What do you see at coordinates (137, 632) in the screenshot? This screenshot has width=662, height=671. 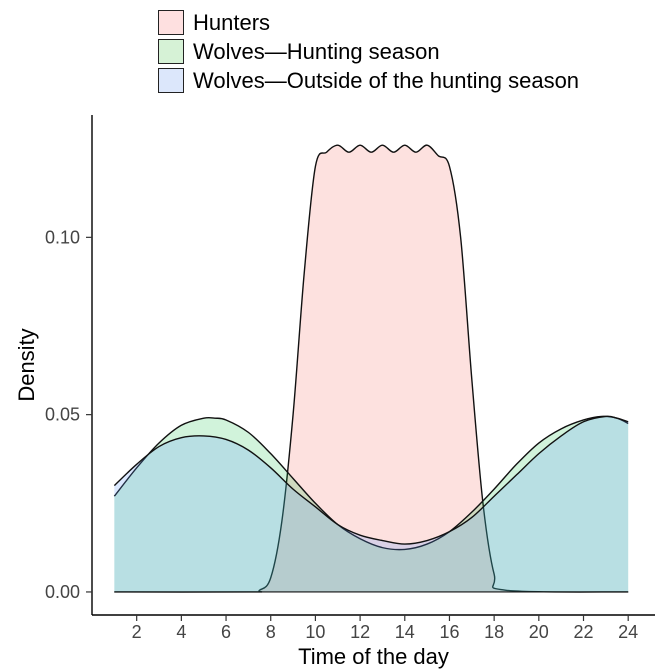 I see `x-tick-label: 2` at bounding box center [137, 632].